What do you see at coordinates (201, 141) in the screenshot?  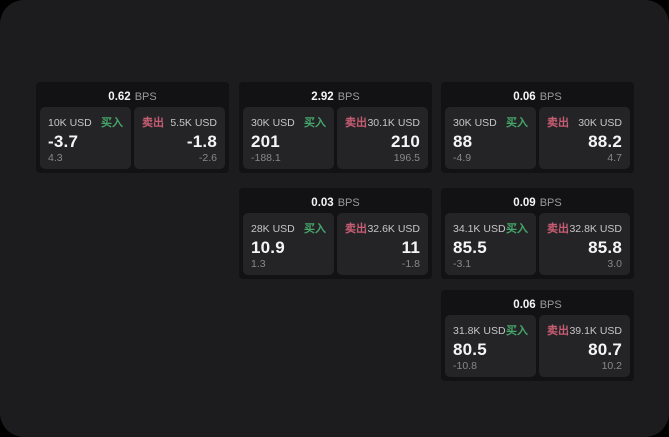 I see `sell-price-value: -1.8` at bounding box center [201, 141].